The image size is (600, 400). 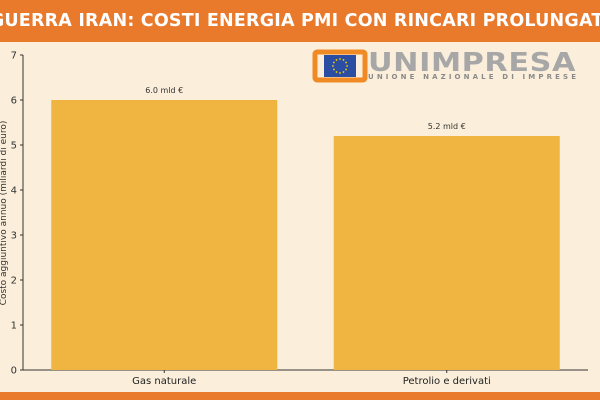 What do you see at coordinates (472, 63) in the screenshot?
I see `logo-name: UNIMPRESA` at bounding box center [472, 63].